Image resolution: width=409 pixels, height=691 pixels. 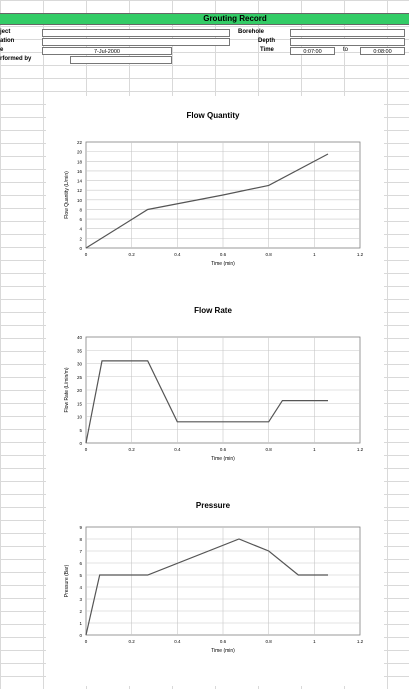 I want to click on y-tick-label: 15, so click(x=80, y=403).